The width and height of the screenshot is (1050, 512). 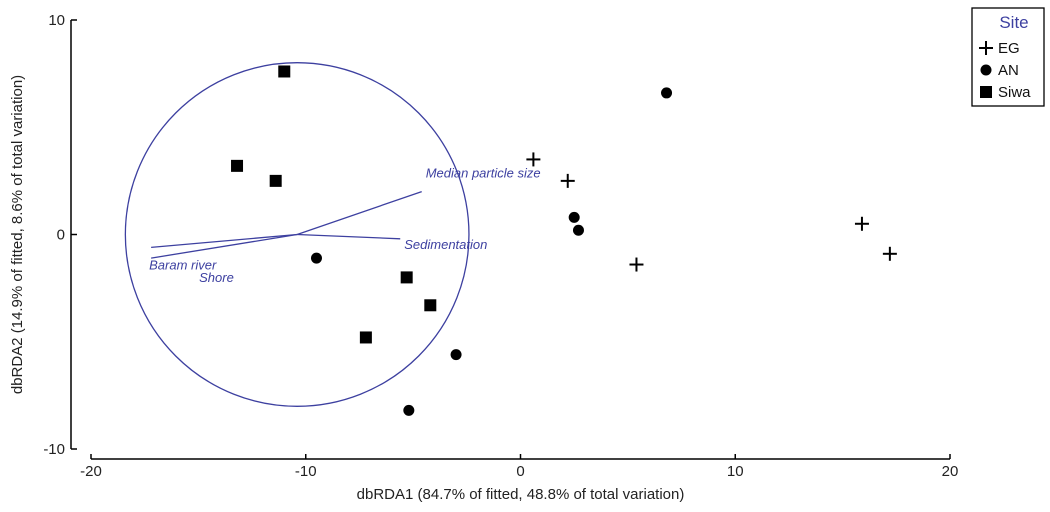 What do you see at coordinates (735, 471) in the screenshot?
I see `x-tick-label: 10` at bounding box center [735, 471].